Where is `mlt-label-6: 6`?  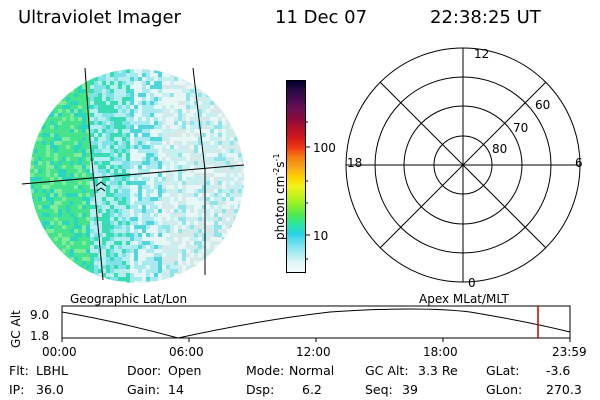
mlt-label-6: 6 is located at coordinates (579, 163).